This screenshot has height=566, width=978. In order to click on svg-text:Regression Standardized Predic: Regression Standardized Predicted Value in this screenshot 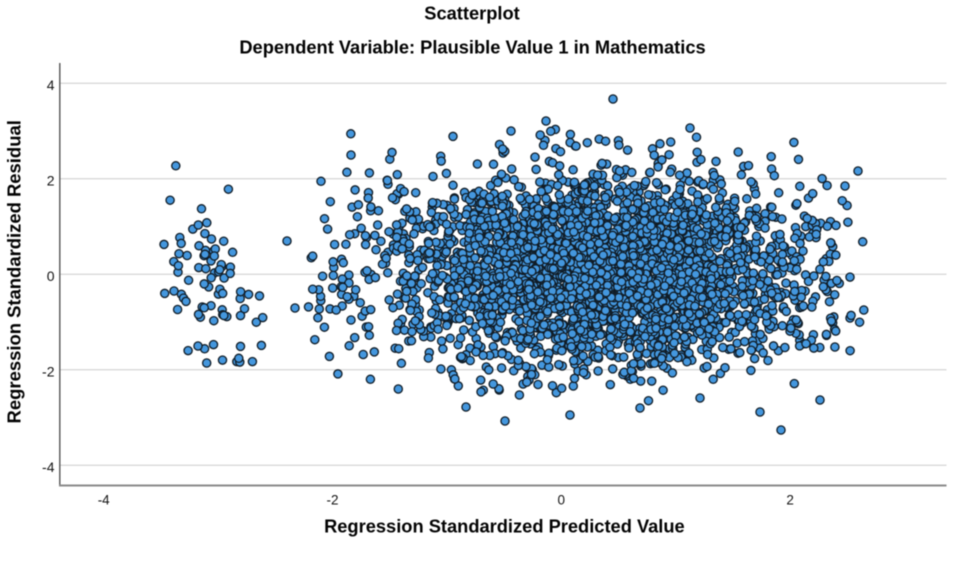, I will do `click(504, 526)`.